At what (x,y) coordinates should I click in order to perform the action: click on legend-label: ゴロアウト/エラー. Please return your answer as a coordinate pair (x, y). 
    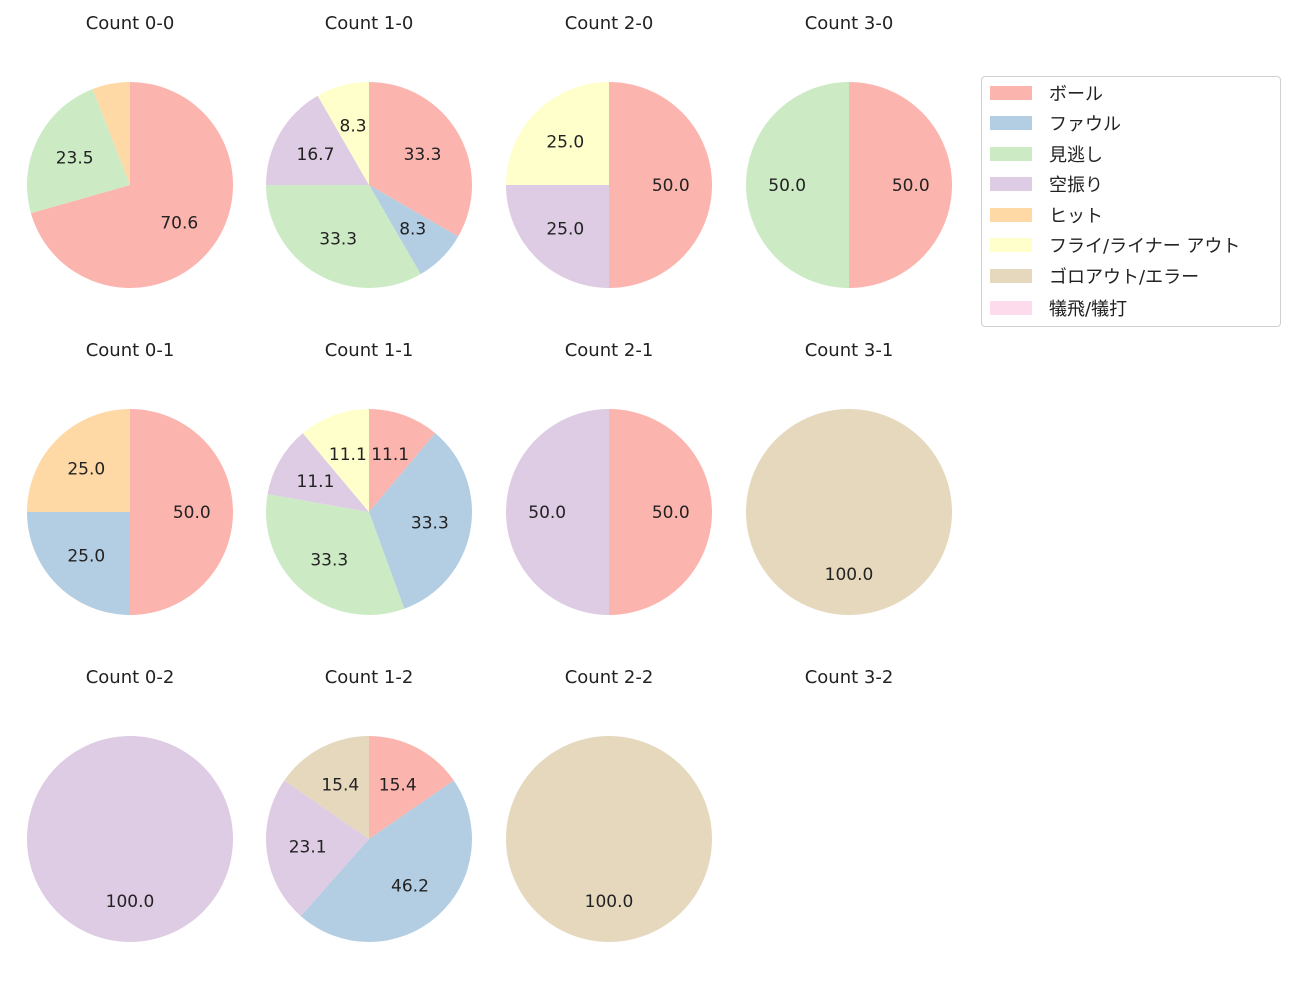
    Looking at the image, I should click on (1124, 277).